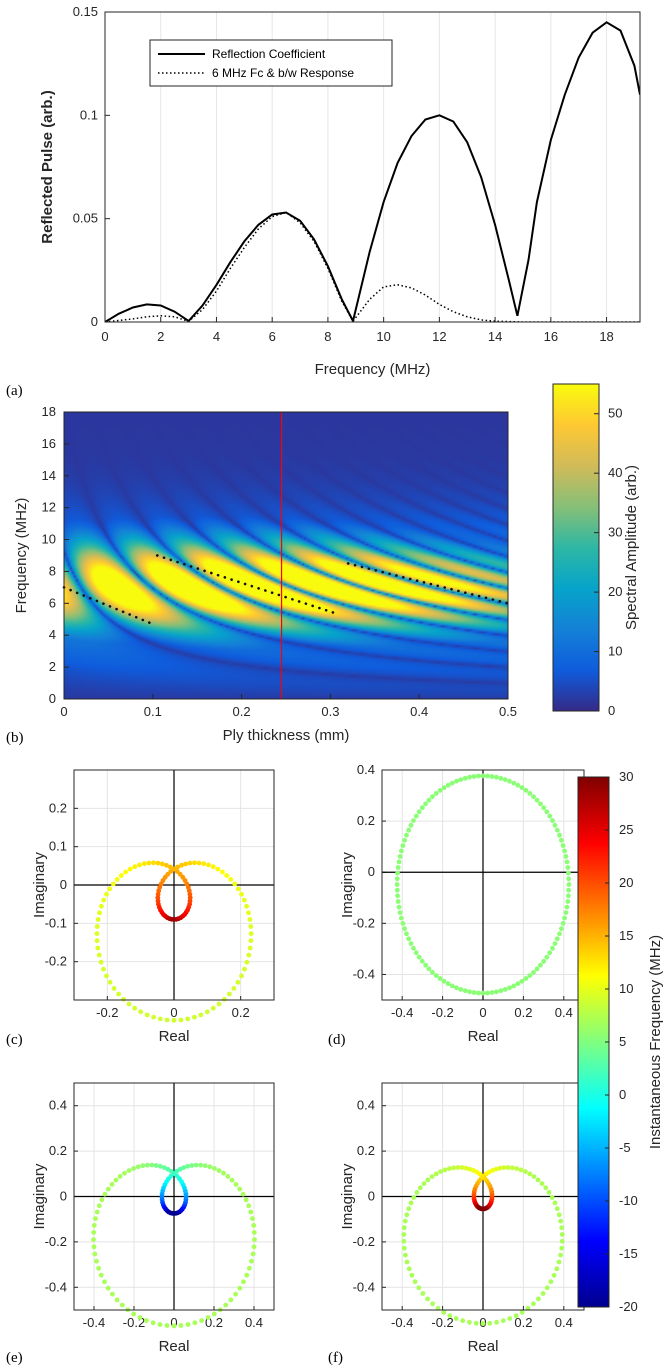  Describe the element at coordinates (286, 555) in the screenshot. I see `axes-box-b` at that location.